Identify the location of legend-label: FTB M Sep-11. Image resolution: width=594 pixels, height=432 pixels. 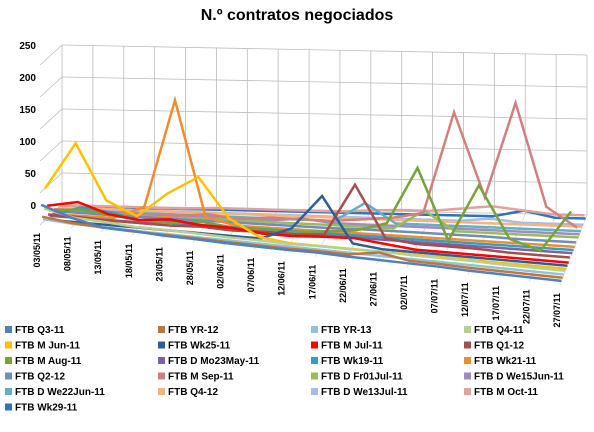
(201, 377).